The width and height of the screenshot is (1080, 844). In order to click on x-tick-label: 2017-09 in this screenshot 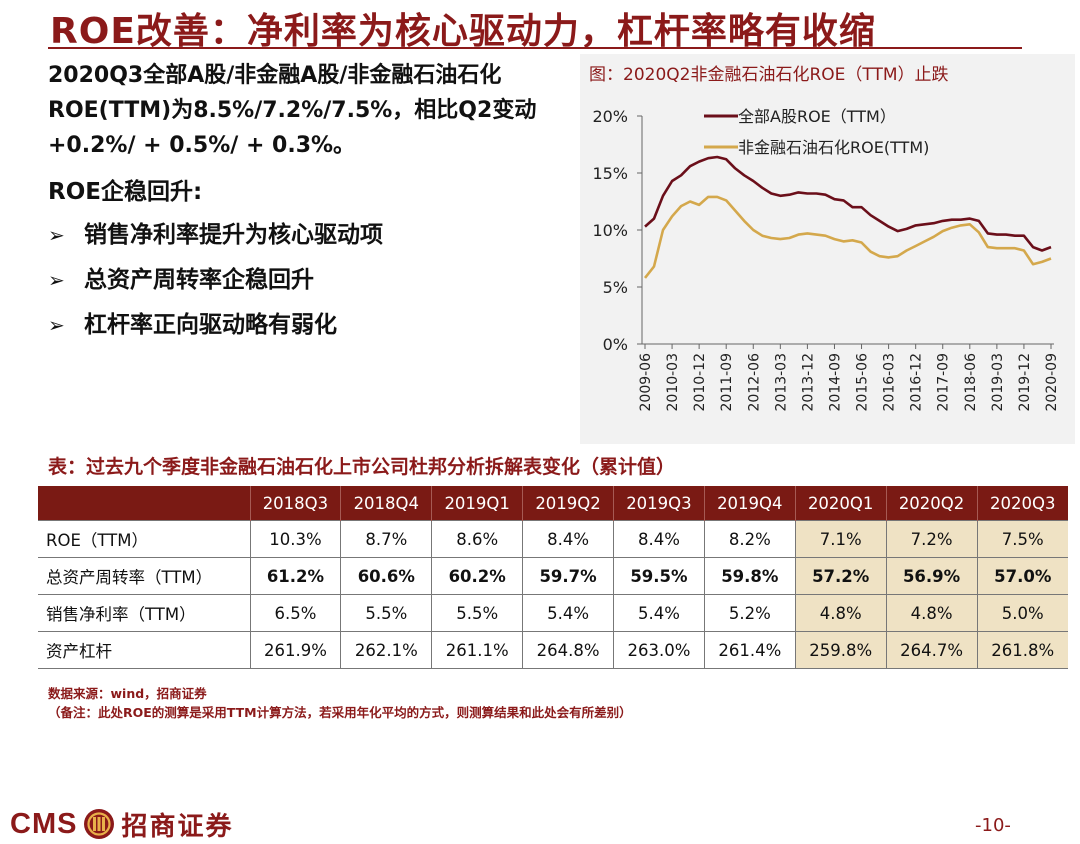, I will do `click(944, 382)`.